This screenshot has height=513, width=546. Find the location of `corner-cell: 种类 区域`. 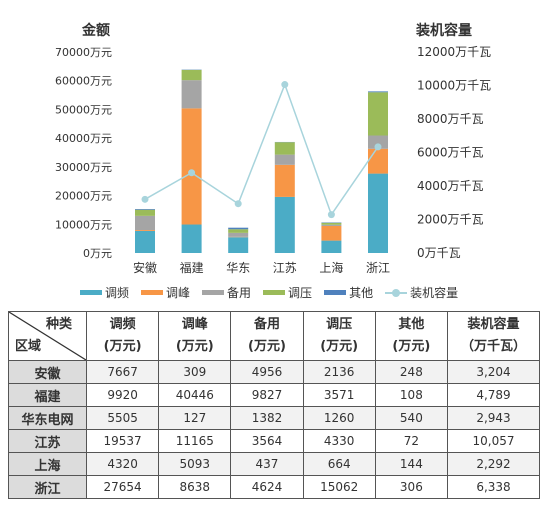

corner-cell: 种类 区域 is located at coordinates (47, 336).